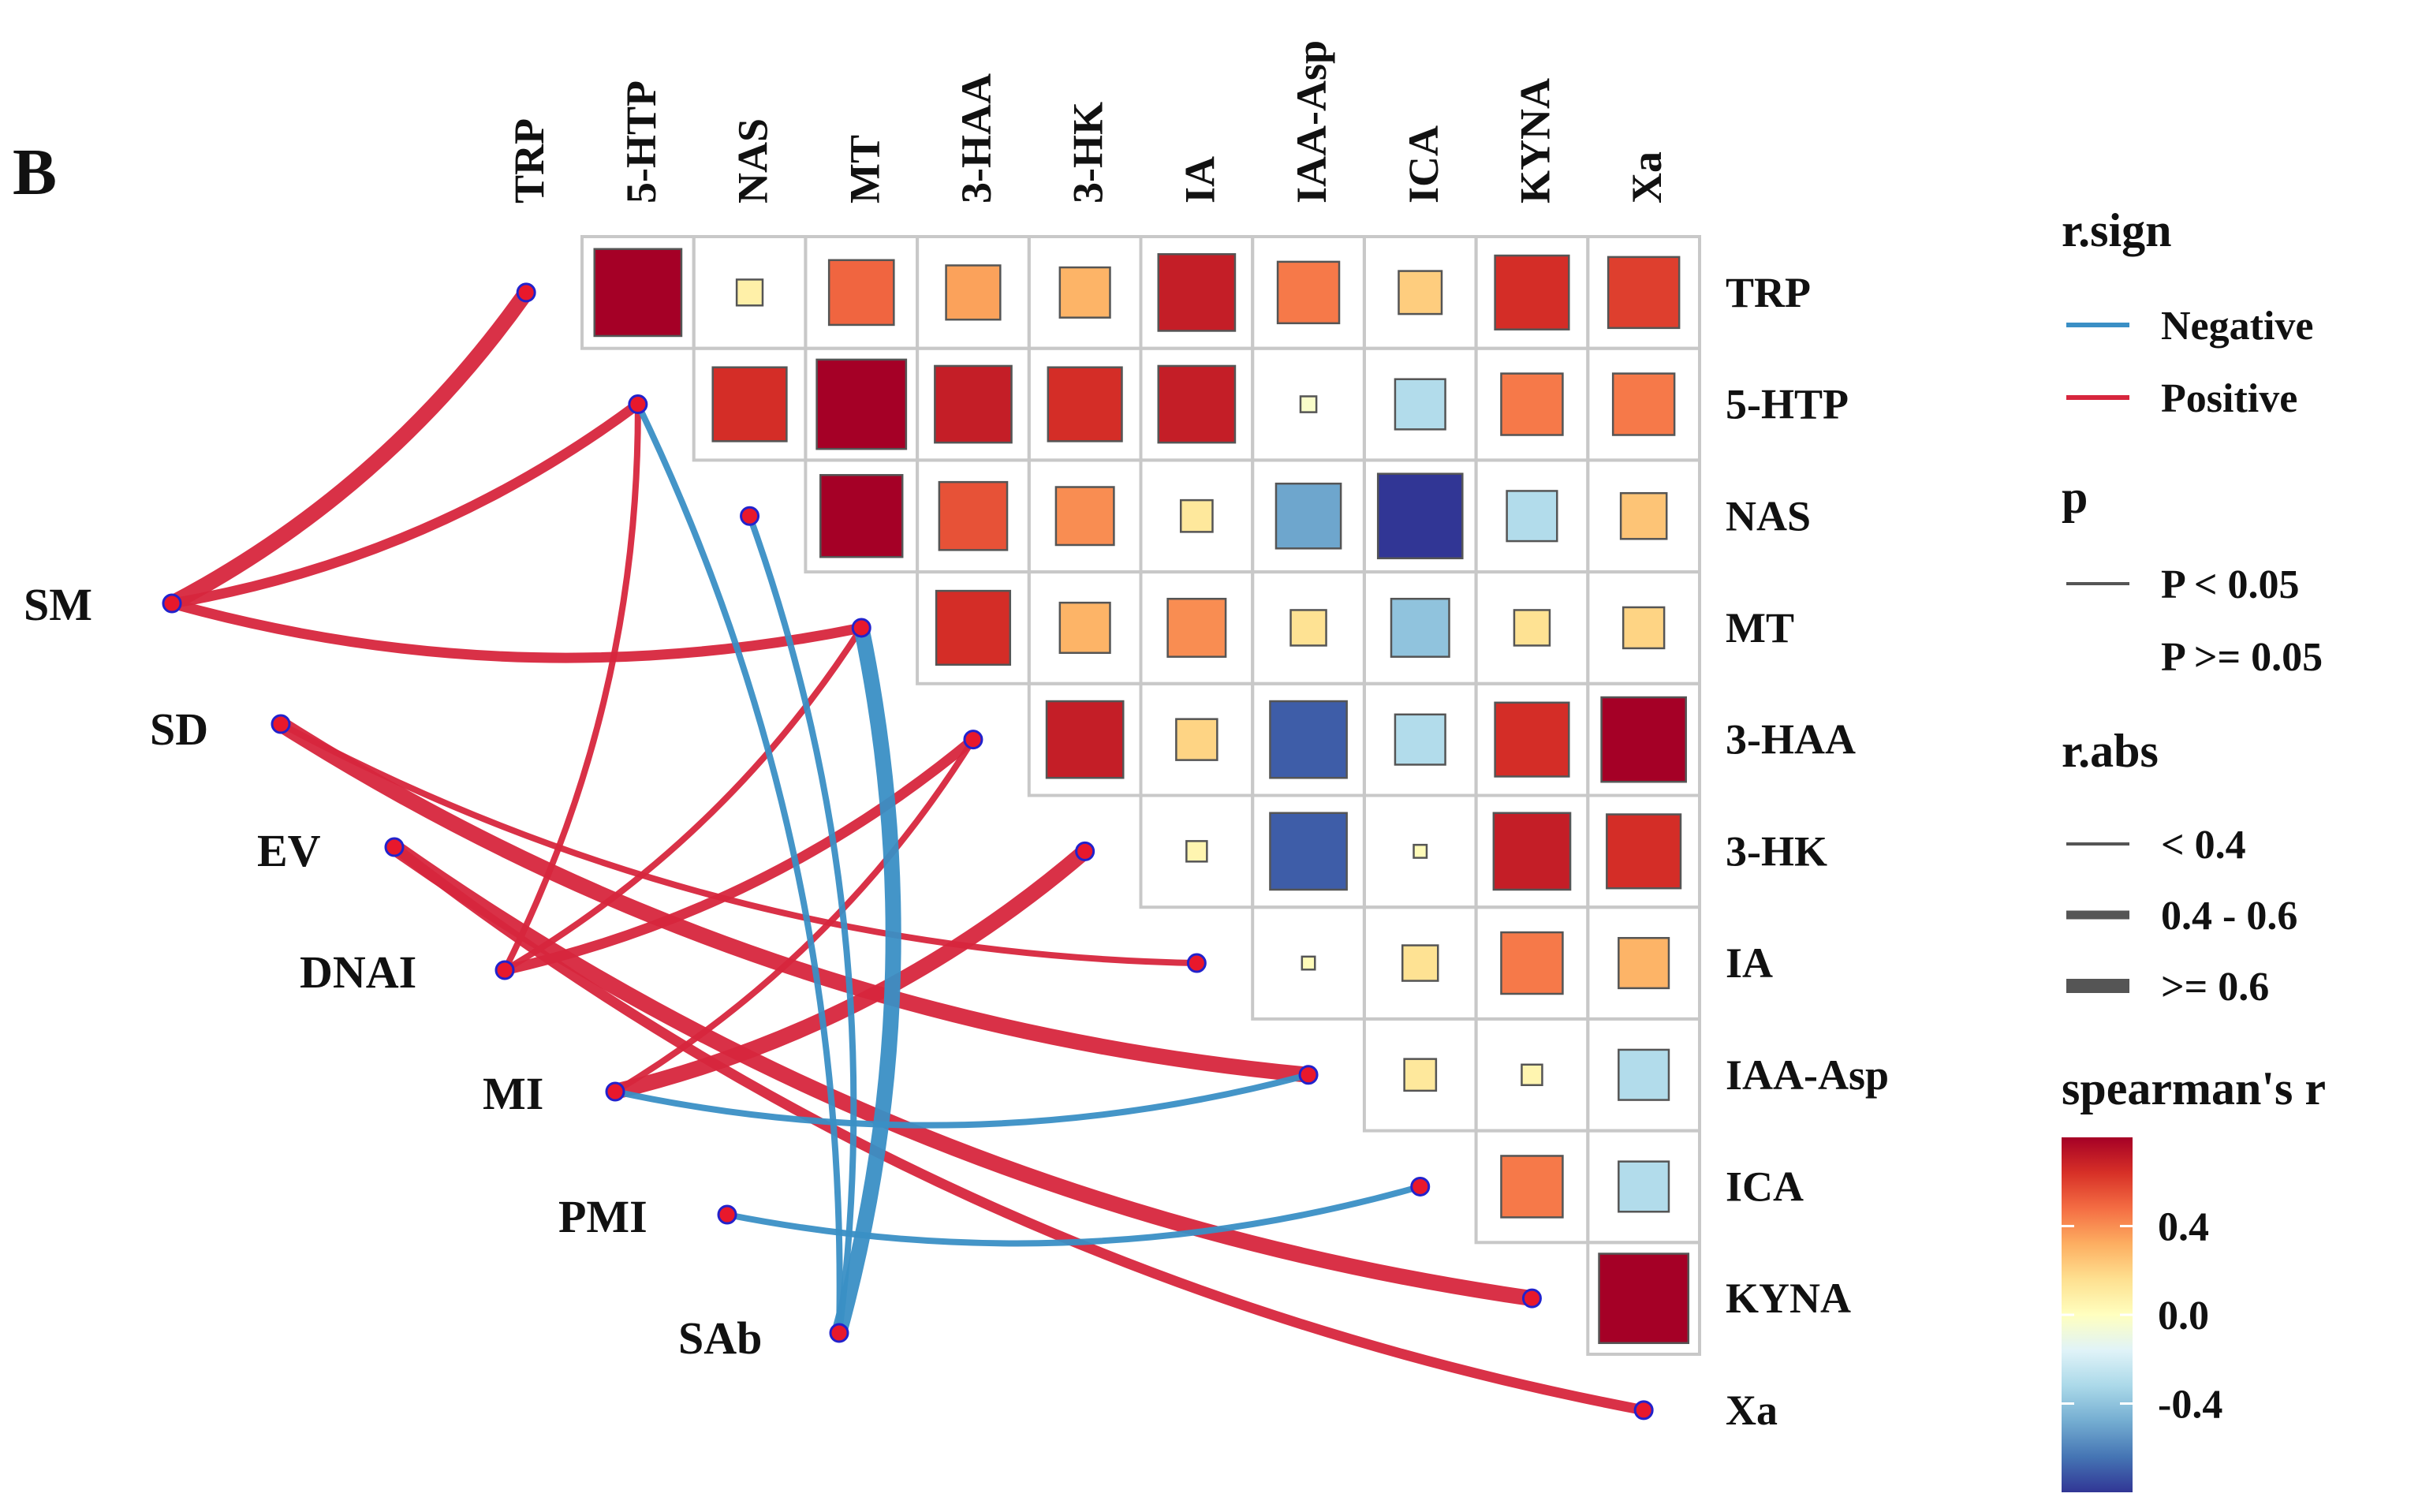 The image size is (2422, 1512). Describe the element at coordinates (1308, 851) in the screenshot. I see `cell-3-hk-iaa-asp` at that location.